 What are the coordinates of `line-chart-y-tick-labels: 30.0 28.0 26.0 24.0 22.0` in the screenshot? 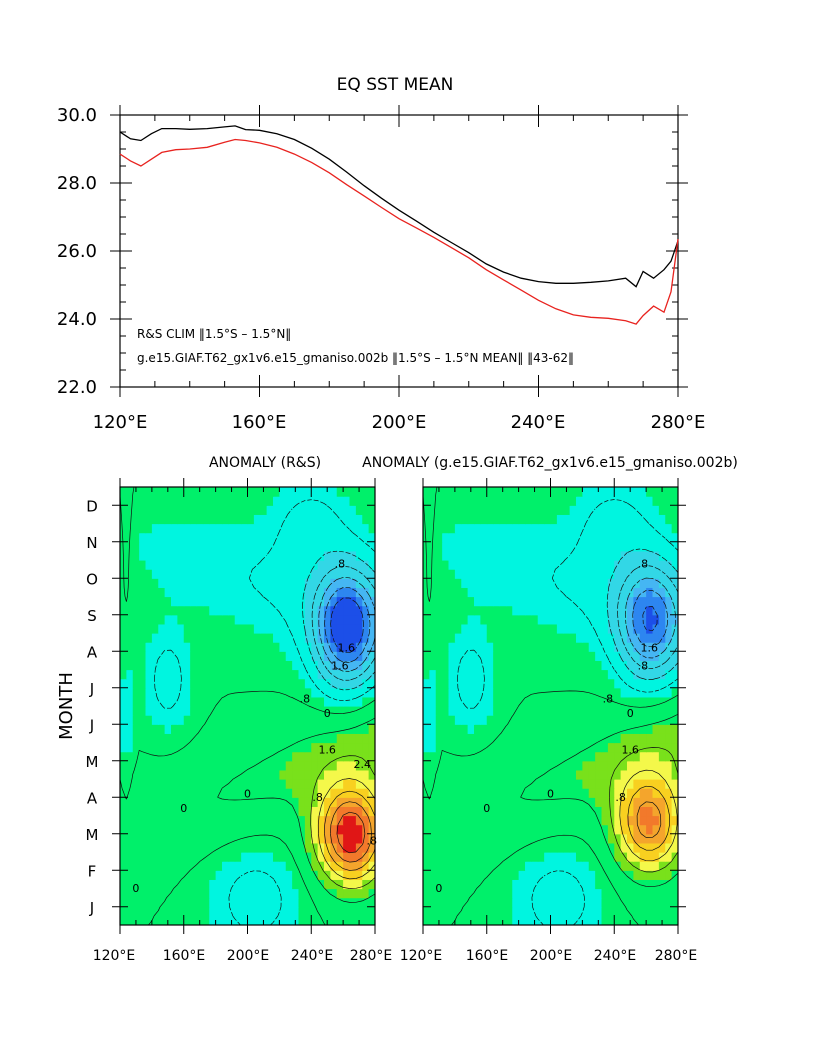 It's located at (77, 251).